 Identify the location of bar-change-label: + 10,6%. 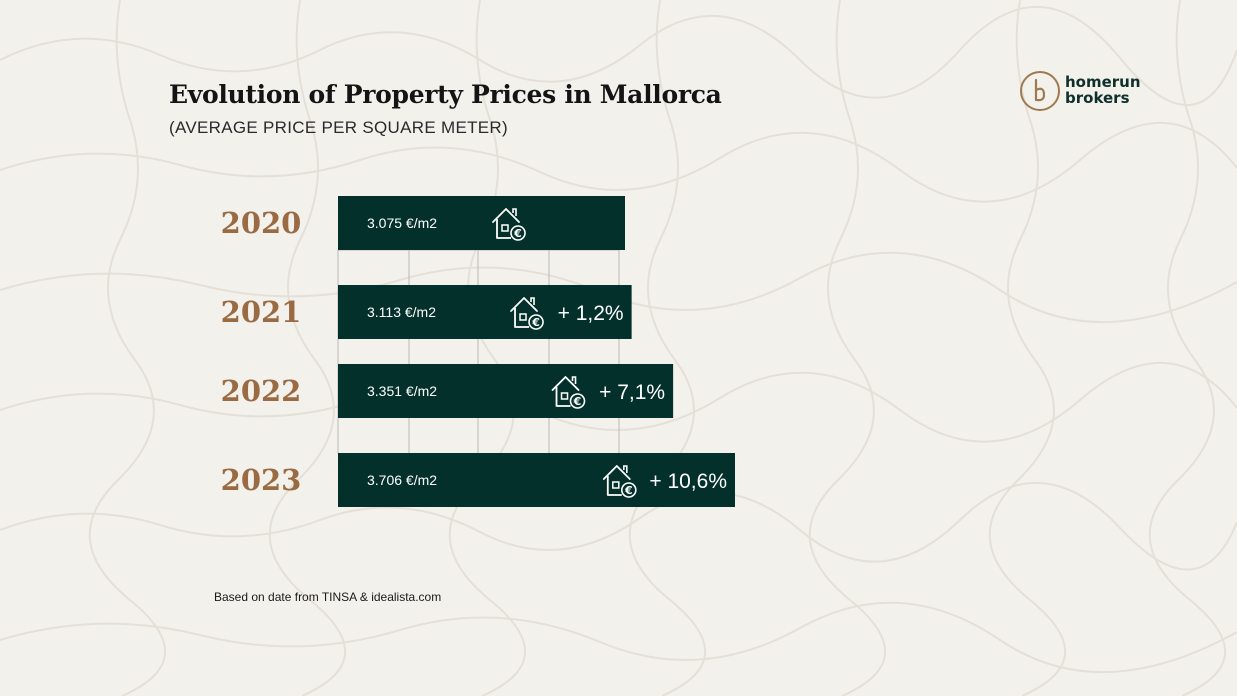
(688, 481).